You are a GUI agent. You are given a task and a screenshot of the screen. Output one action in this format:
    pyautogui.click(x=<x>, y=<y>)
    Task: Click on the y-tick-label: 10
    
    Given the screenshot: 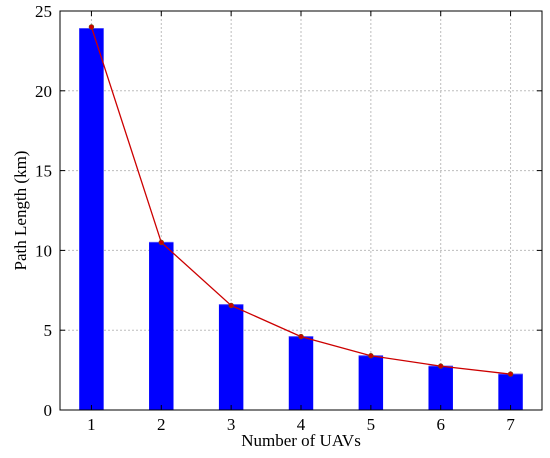 What is the action you would take?
    pyautogui.click(x=43, y=250)
    